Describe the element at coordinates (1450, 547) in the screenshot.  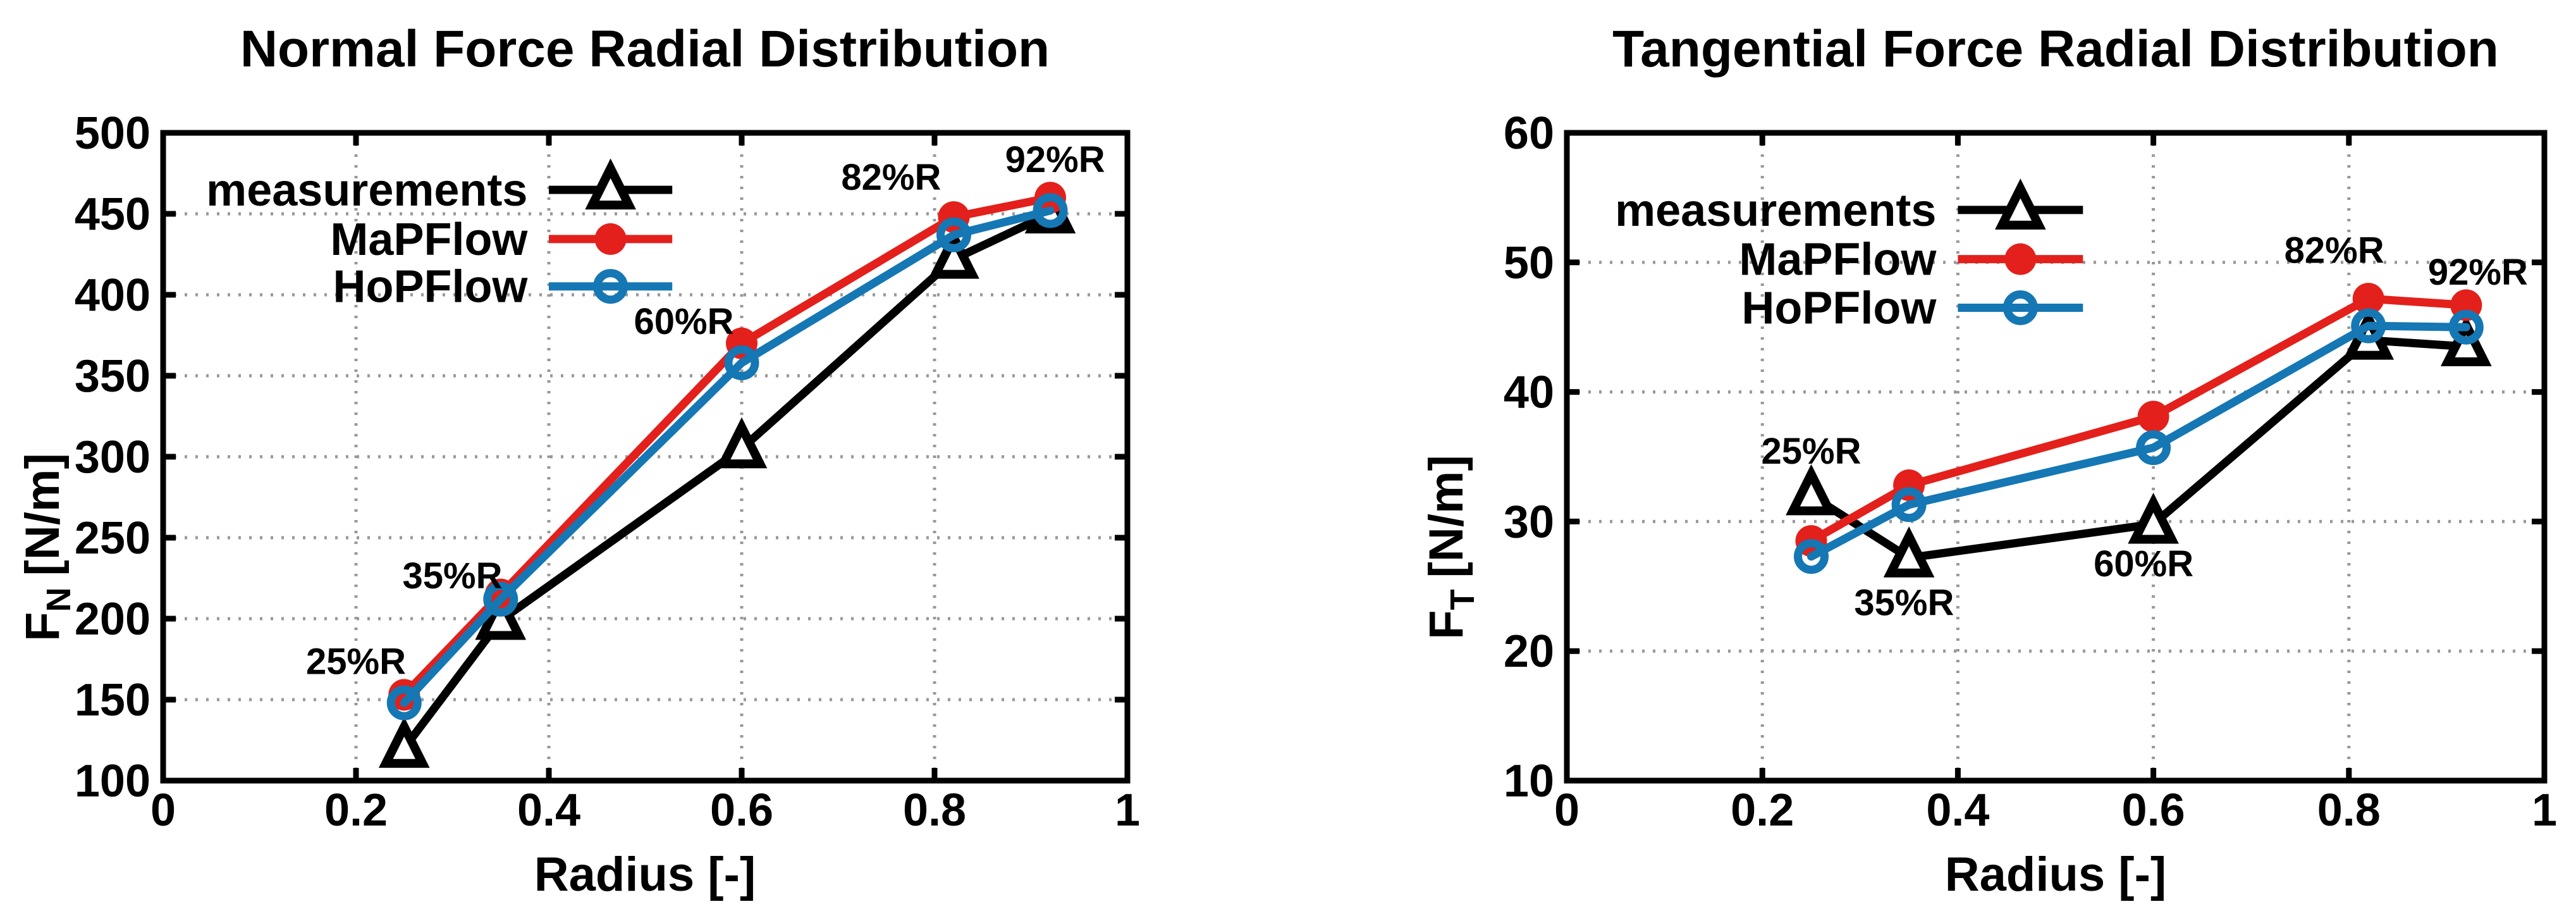
I see `y-axis-label: FT[N/m]` at that location.